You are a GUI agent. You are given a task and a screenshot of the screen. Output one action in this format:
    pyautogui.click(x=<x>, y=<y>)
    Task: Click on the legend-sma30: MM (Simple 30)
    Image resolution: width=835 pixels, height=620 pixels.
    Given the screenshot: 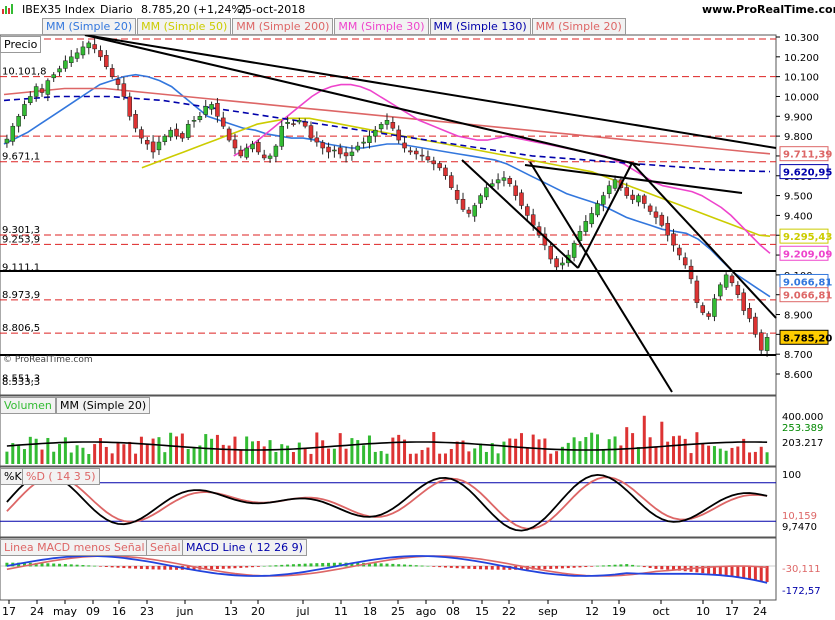 What is the action you would take?
    pyautogui.click(x=381, y=26)
    